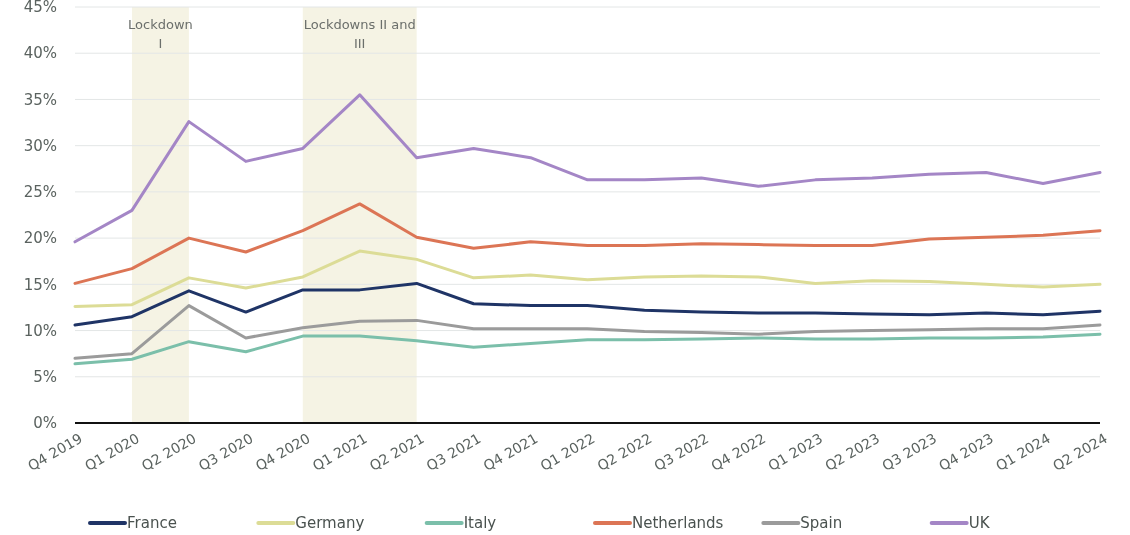 This screenshot has width=1130, height=535. Describe the element at coordinates (359, 34) in the screenshot. I see `band-label: Lockdowns II and III` at that location.